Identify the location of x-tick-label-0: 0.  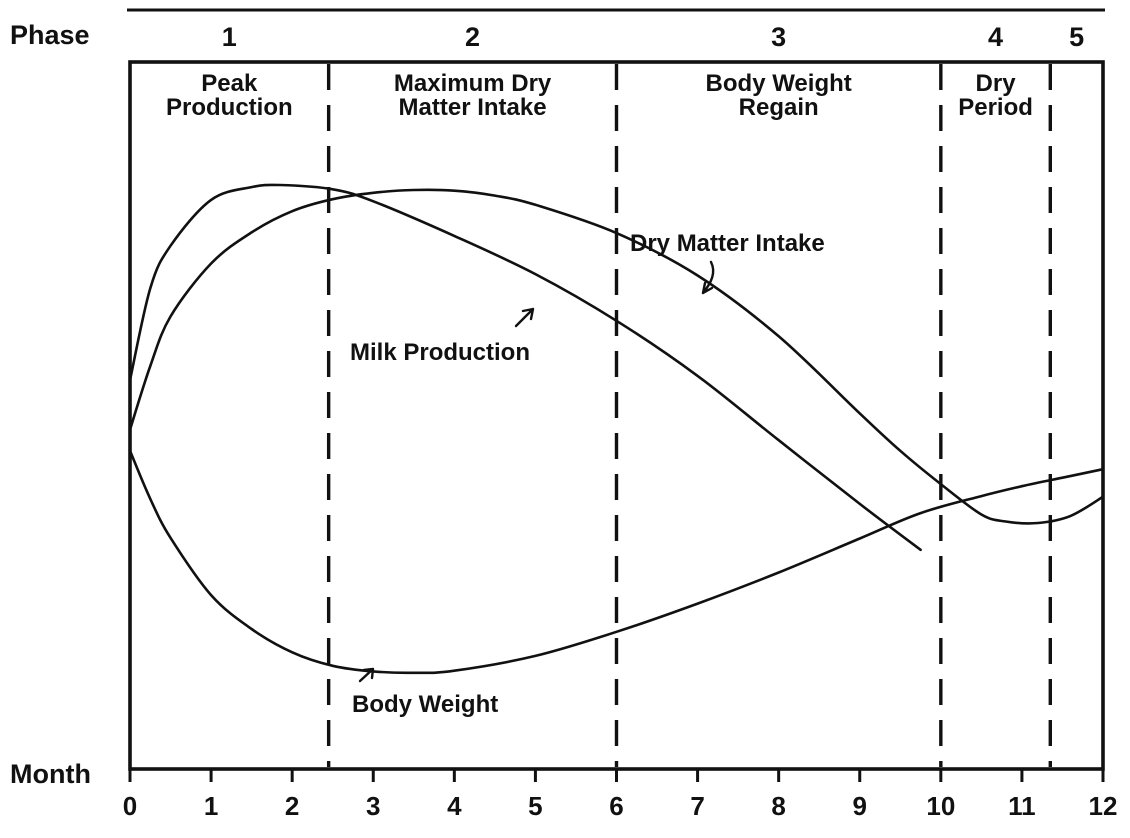
(130, 806).